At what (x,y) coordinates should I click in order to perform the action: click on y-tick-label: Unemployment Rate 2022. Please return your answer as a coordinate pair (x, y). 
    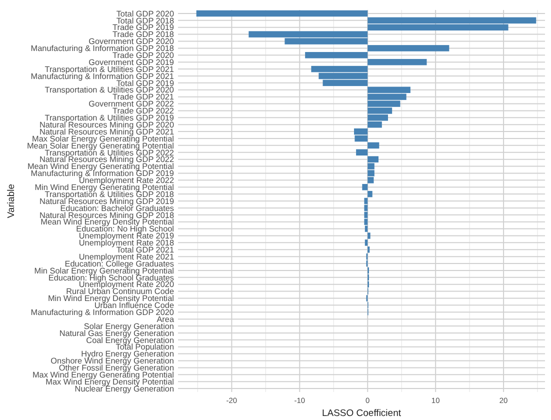
    Looking at the image, I should click on (126, 181).